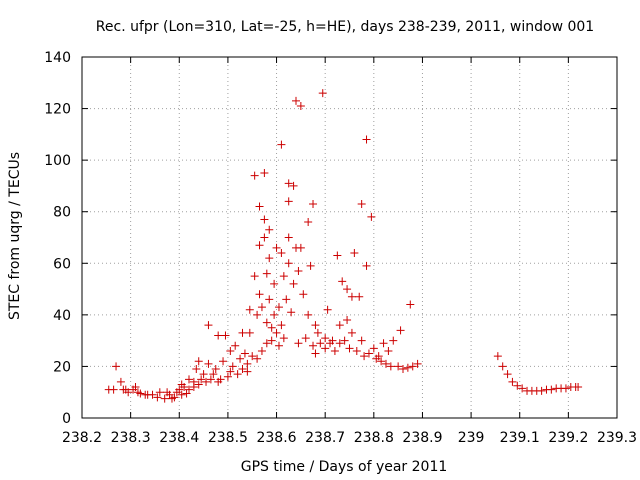  I want to click on y-tick-label: 140, so click(57, 58).